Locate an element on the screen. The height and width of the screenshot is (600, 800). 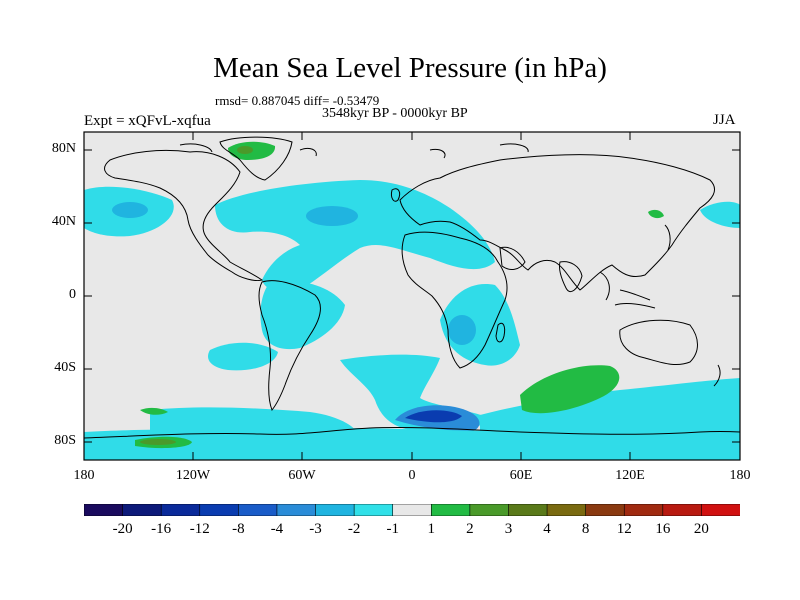
colorbar-label: -8 is located at coordinates (238, 529).